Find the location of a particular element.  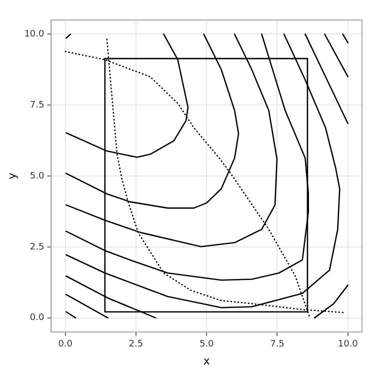

y-tick-label: 10.0 is located at coordinates (34, 35).